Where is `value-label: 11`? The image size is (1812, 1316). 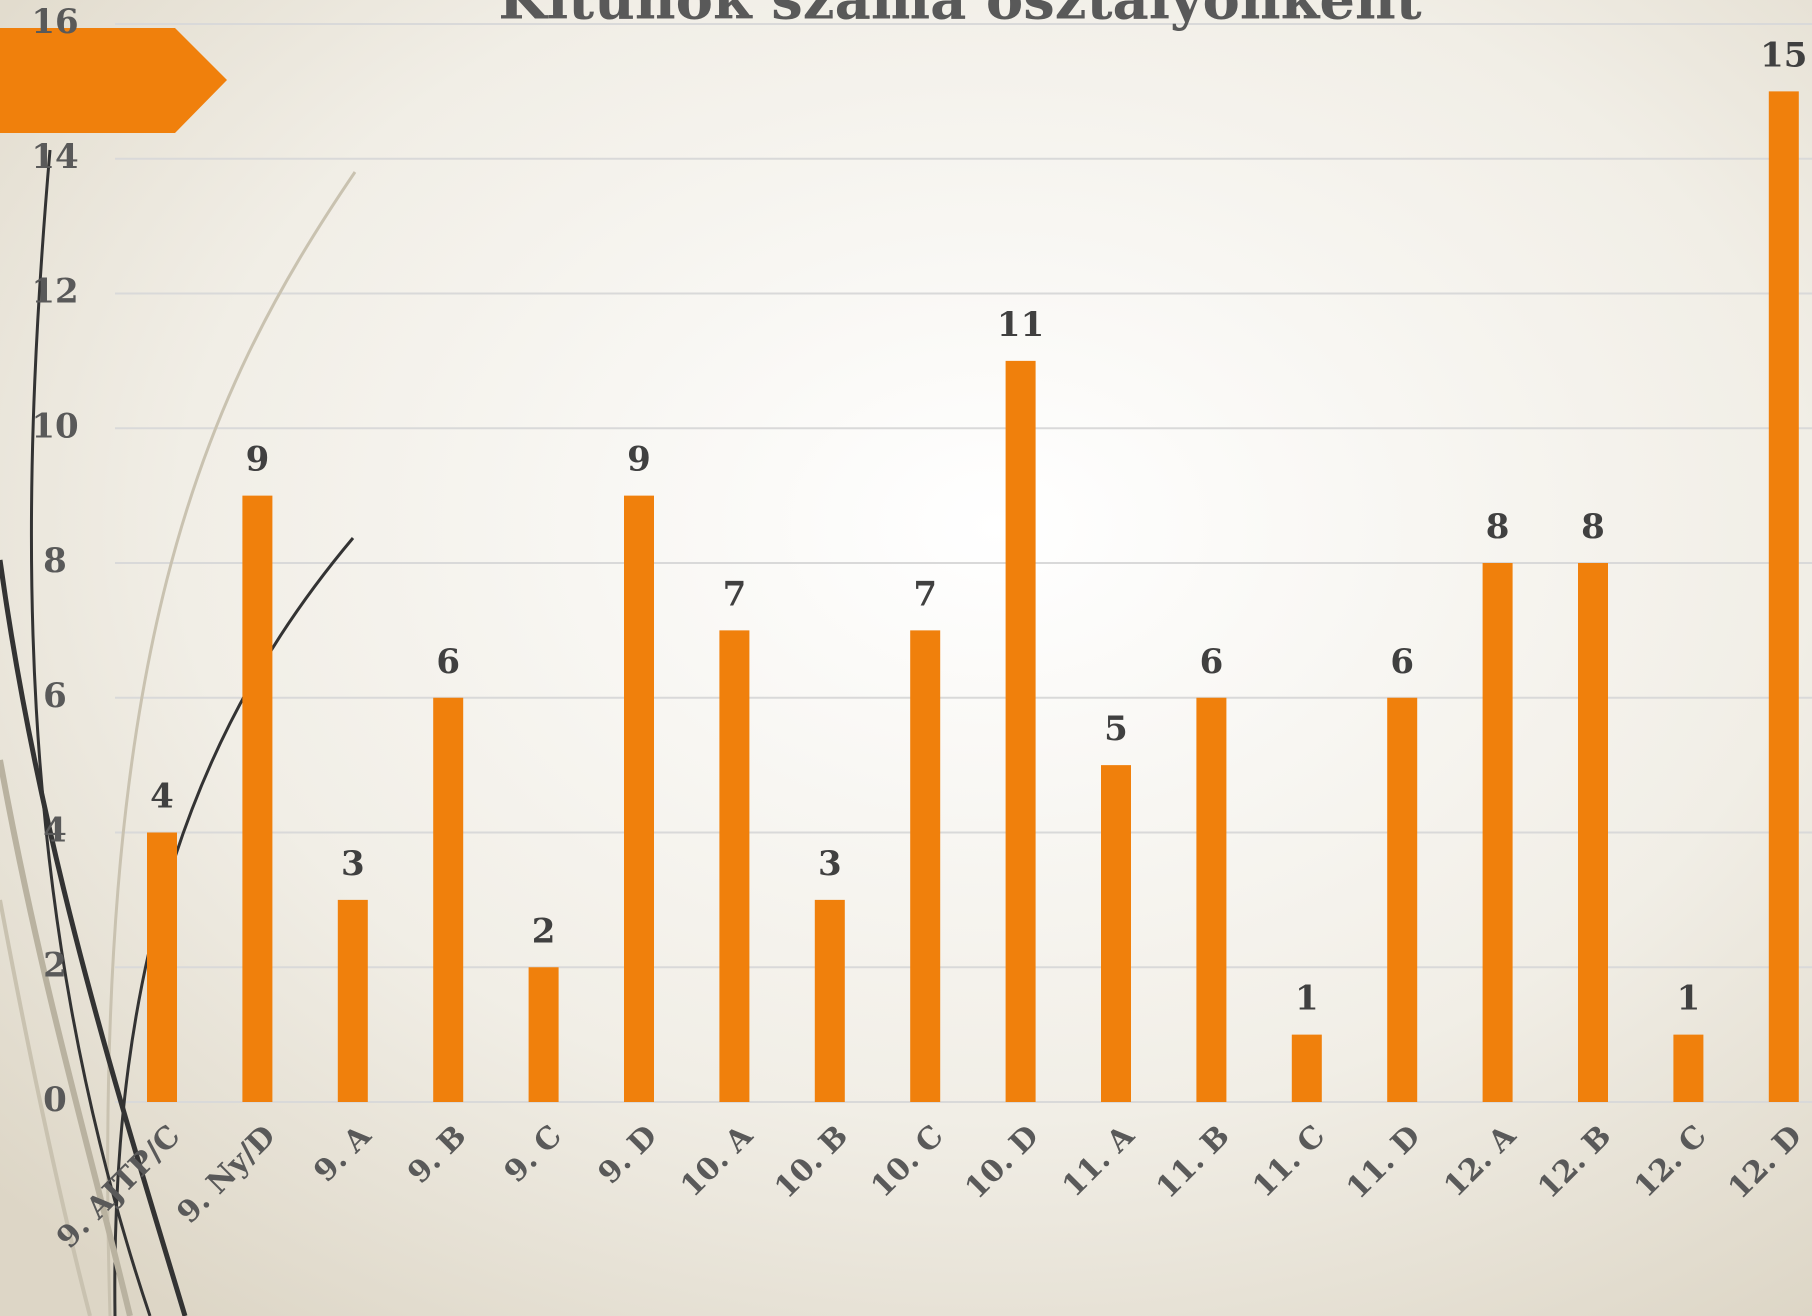
value-label: 11 is located at coordinates (1020, 325).